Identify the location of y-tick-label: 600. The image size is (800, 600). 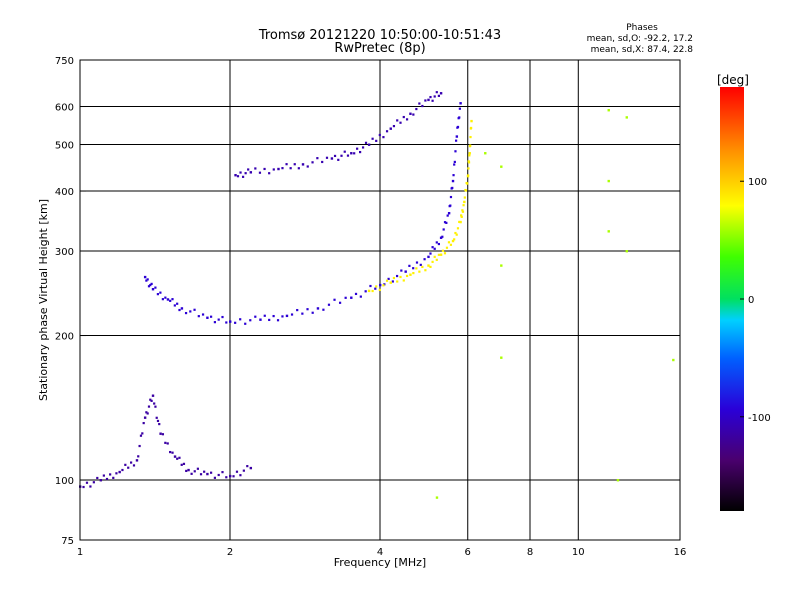
(64, 108).